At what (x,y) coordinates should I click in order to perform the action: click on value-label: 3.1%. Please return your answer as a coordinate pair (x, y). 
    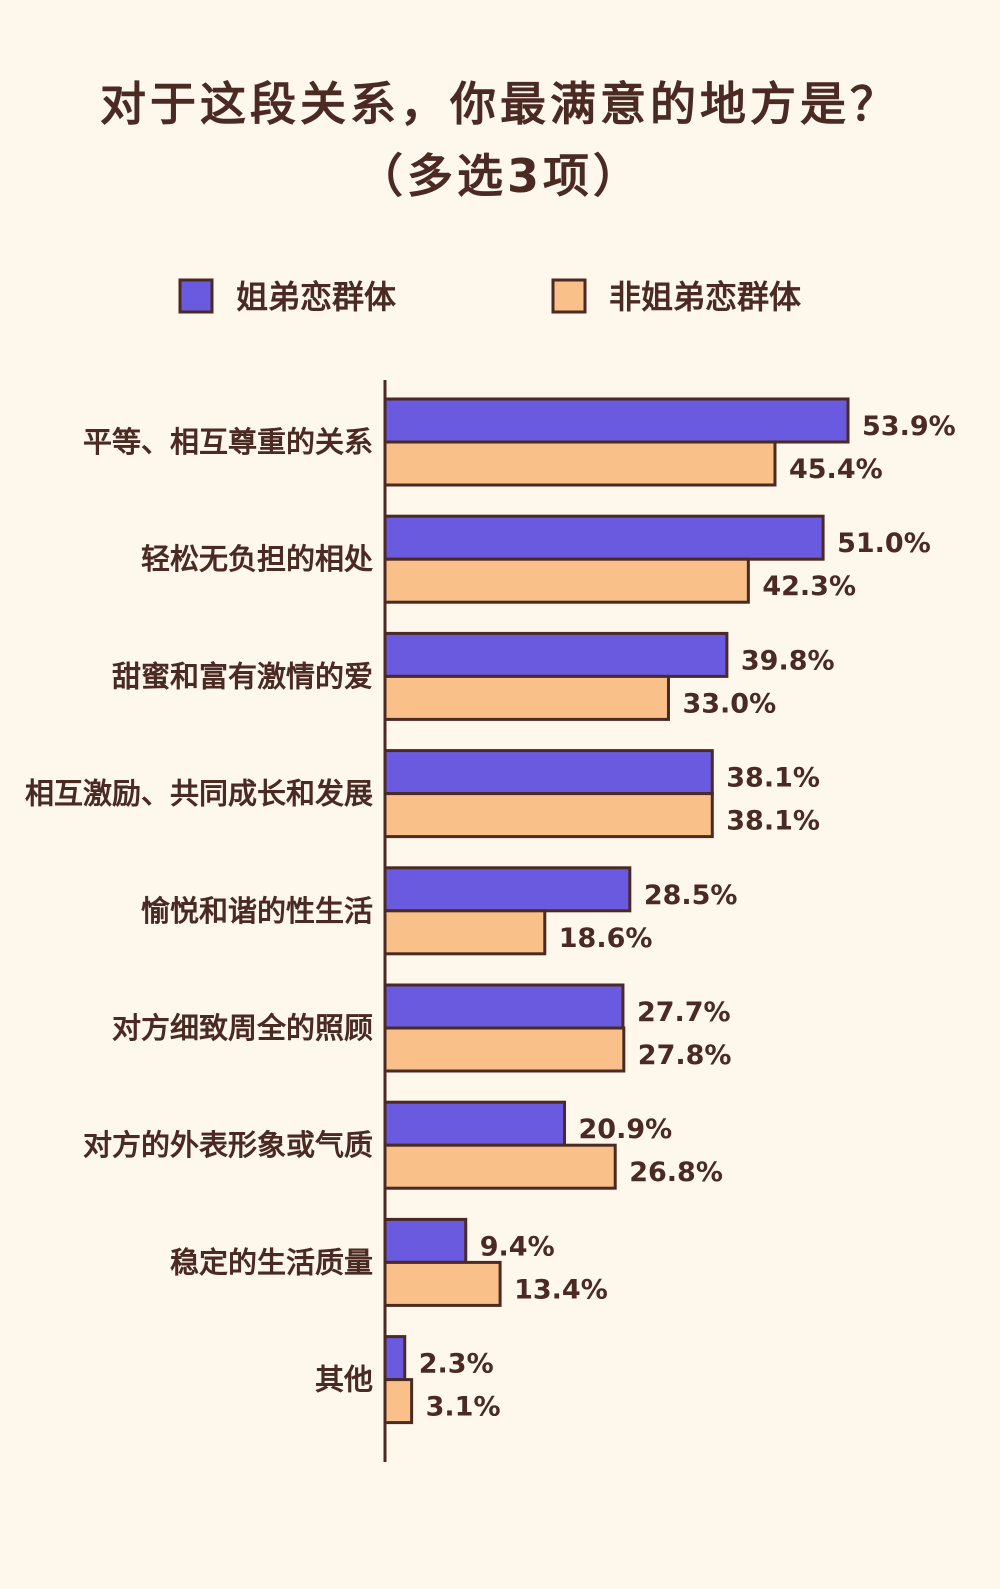
    Looking at the image, I should click on (463, 1407).